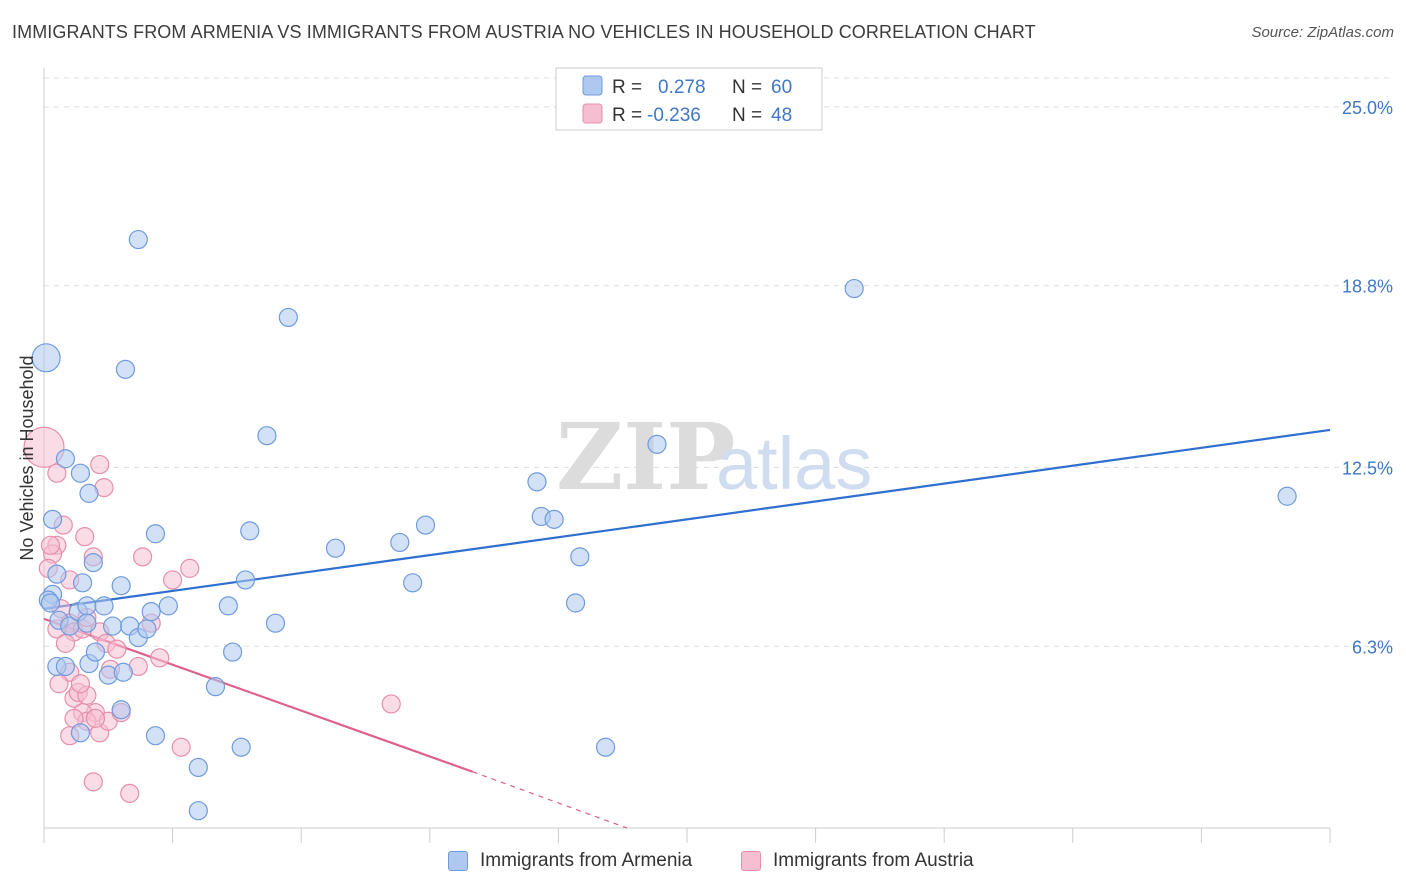 The width and height of the screenshot is (1406, 892). I want to click on legend-item-armenia: Immigrants from Armenia, so click(570, 861).